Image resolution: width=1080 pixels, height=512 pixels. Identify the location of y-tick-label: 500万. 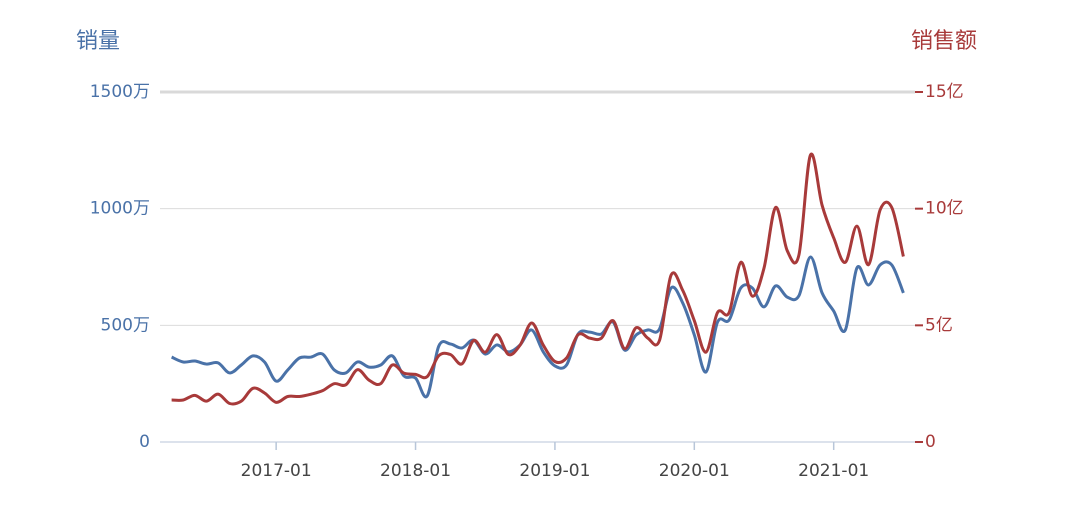
(125, 325).